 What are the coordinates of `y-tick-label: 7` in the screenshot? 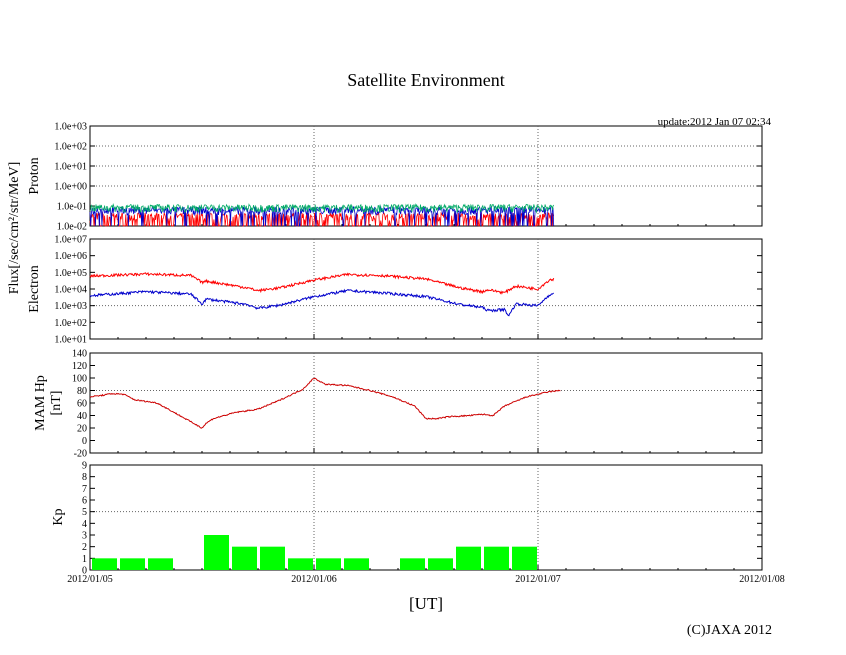 It's located at (84, 489).